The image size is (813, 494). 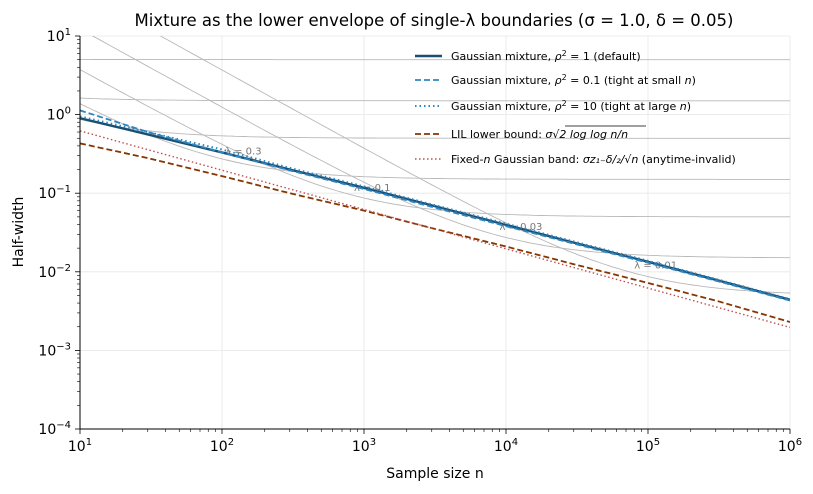 What do you see at coordinates (59, 232) in the screenshot?
I see `y-ticks: 10⁻⁴ 10⁻³ 10⁻² 10⁻¹ 10⁰ 10¹` at bounding box center [59, 232].